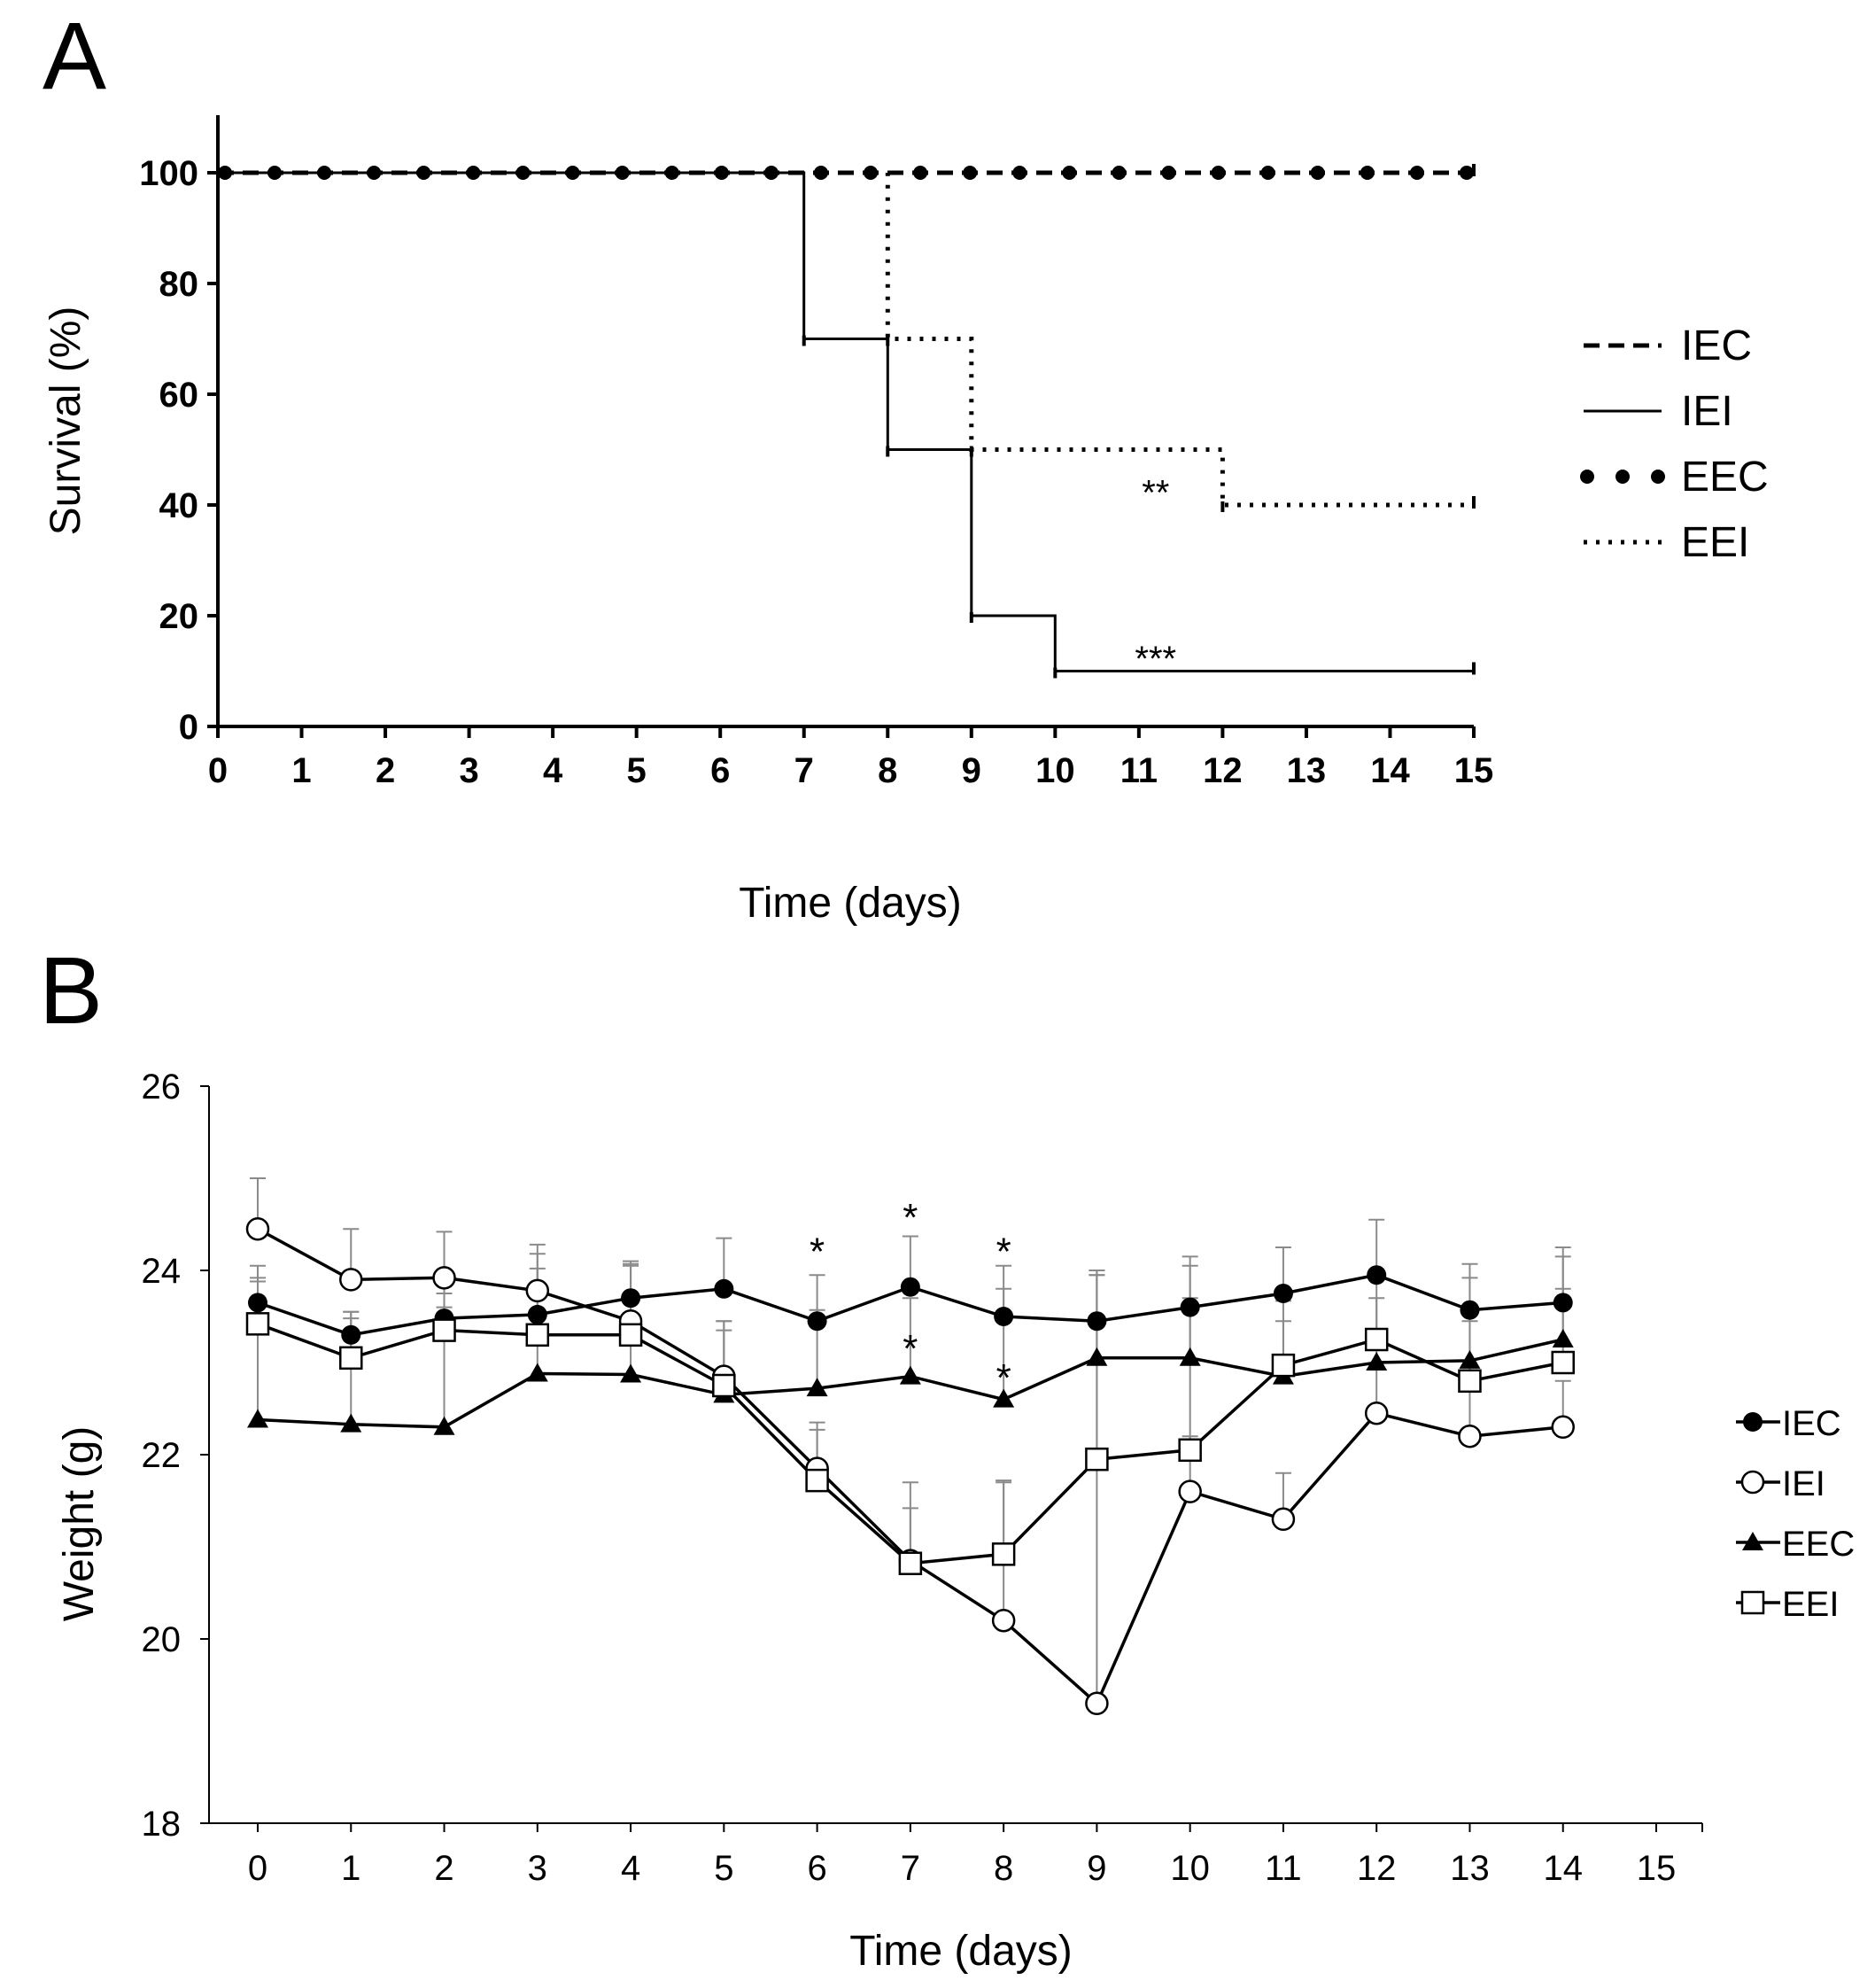 The width and height of the screenshot is (1875, 1988). What do you see at coordinates (162, 1271) in the screenshot?
I see `y-tick-label: 24` at bounding box center [162, 1271].